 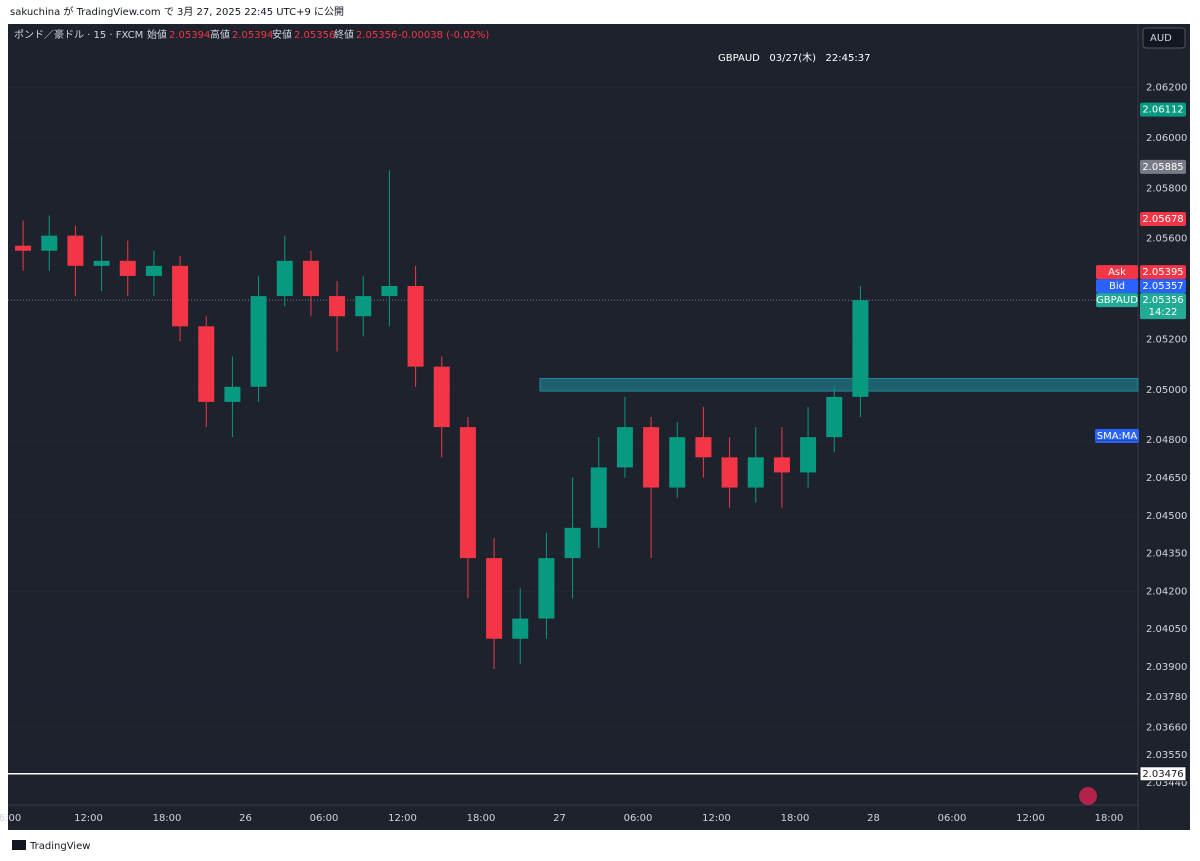 I want to click on high-label: 高値, so click(x=220, y=34).